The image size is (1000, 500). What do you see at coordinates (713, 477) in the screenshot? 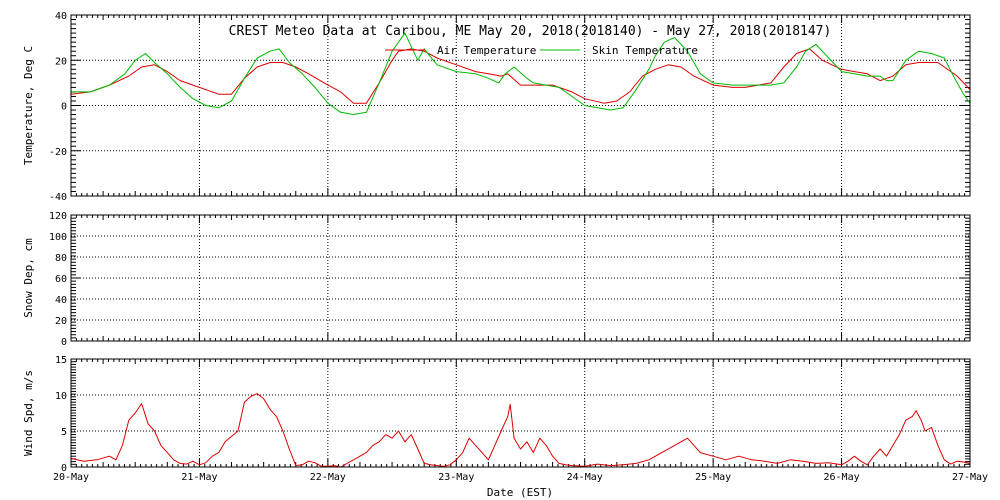
I see `x-tick-label: 25-May` at bounding box center [713, 477].